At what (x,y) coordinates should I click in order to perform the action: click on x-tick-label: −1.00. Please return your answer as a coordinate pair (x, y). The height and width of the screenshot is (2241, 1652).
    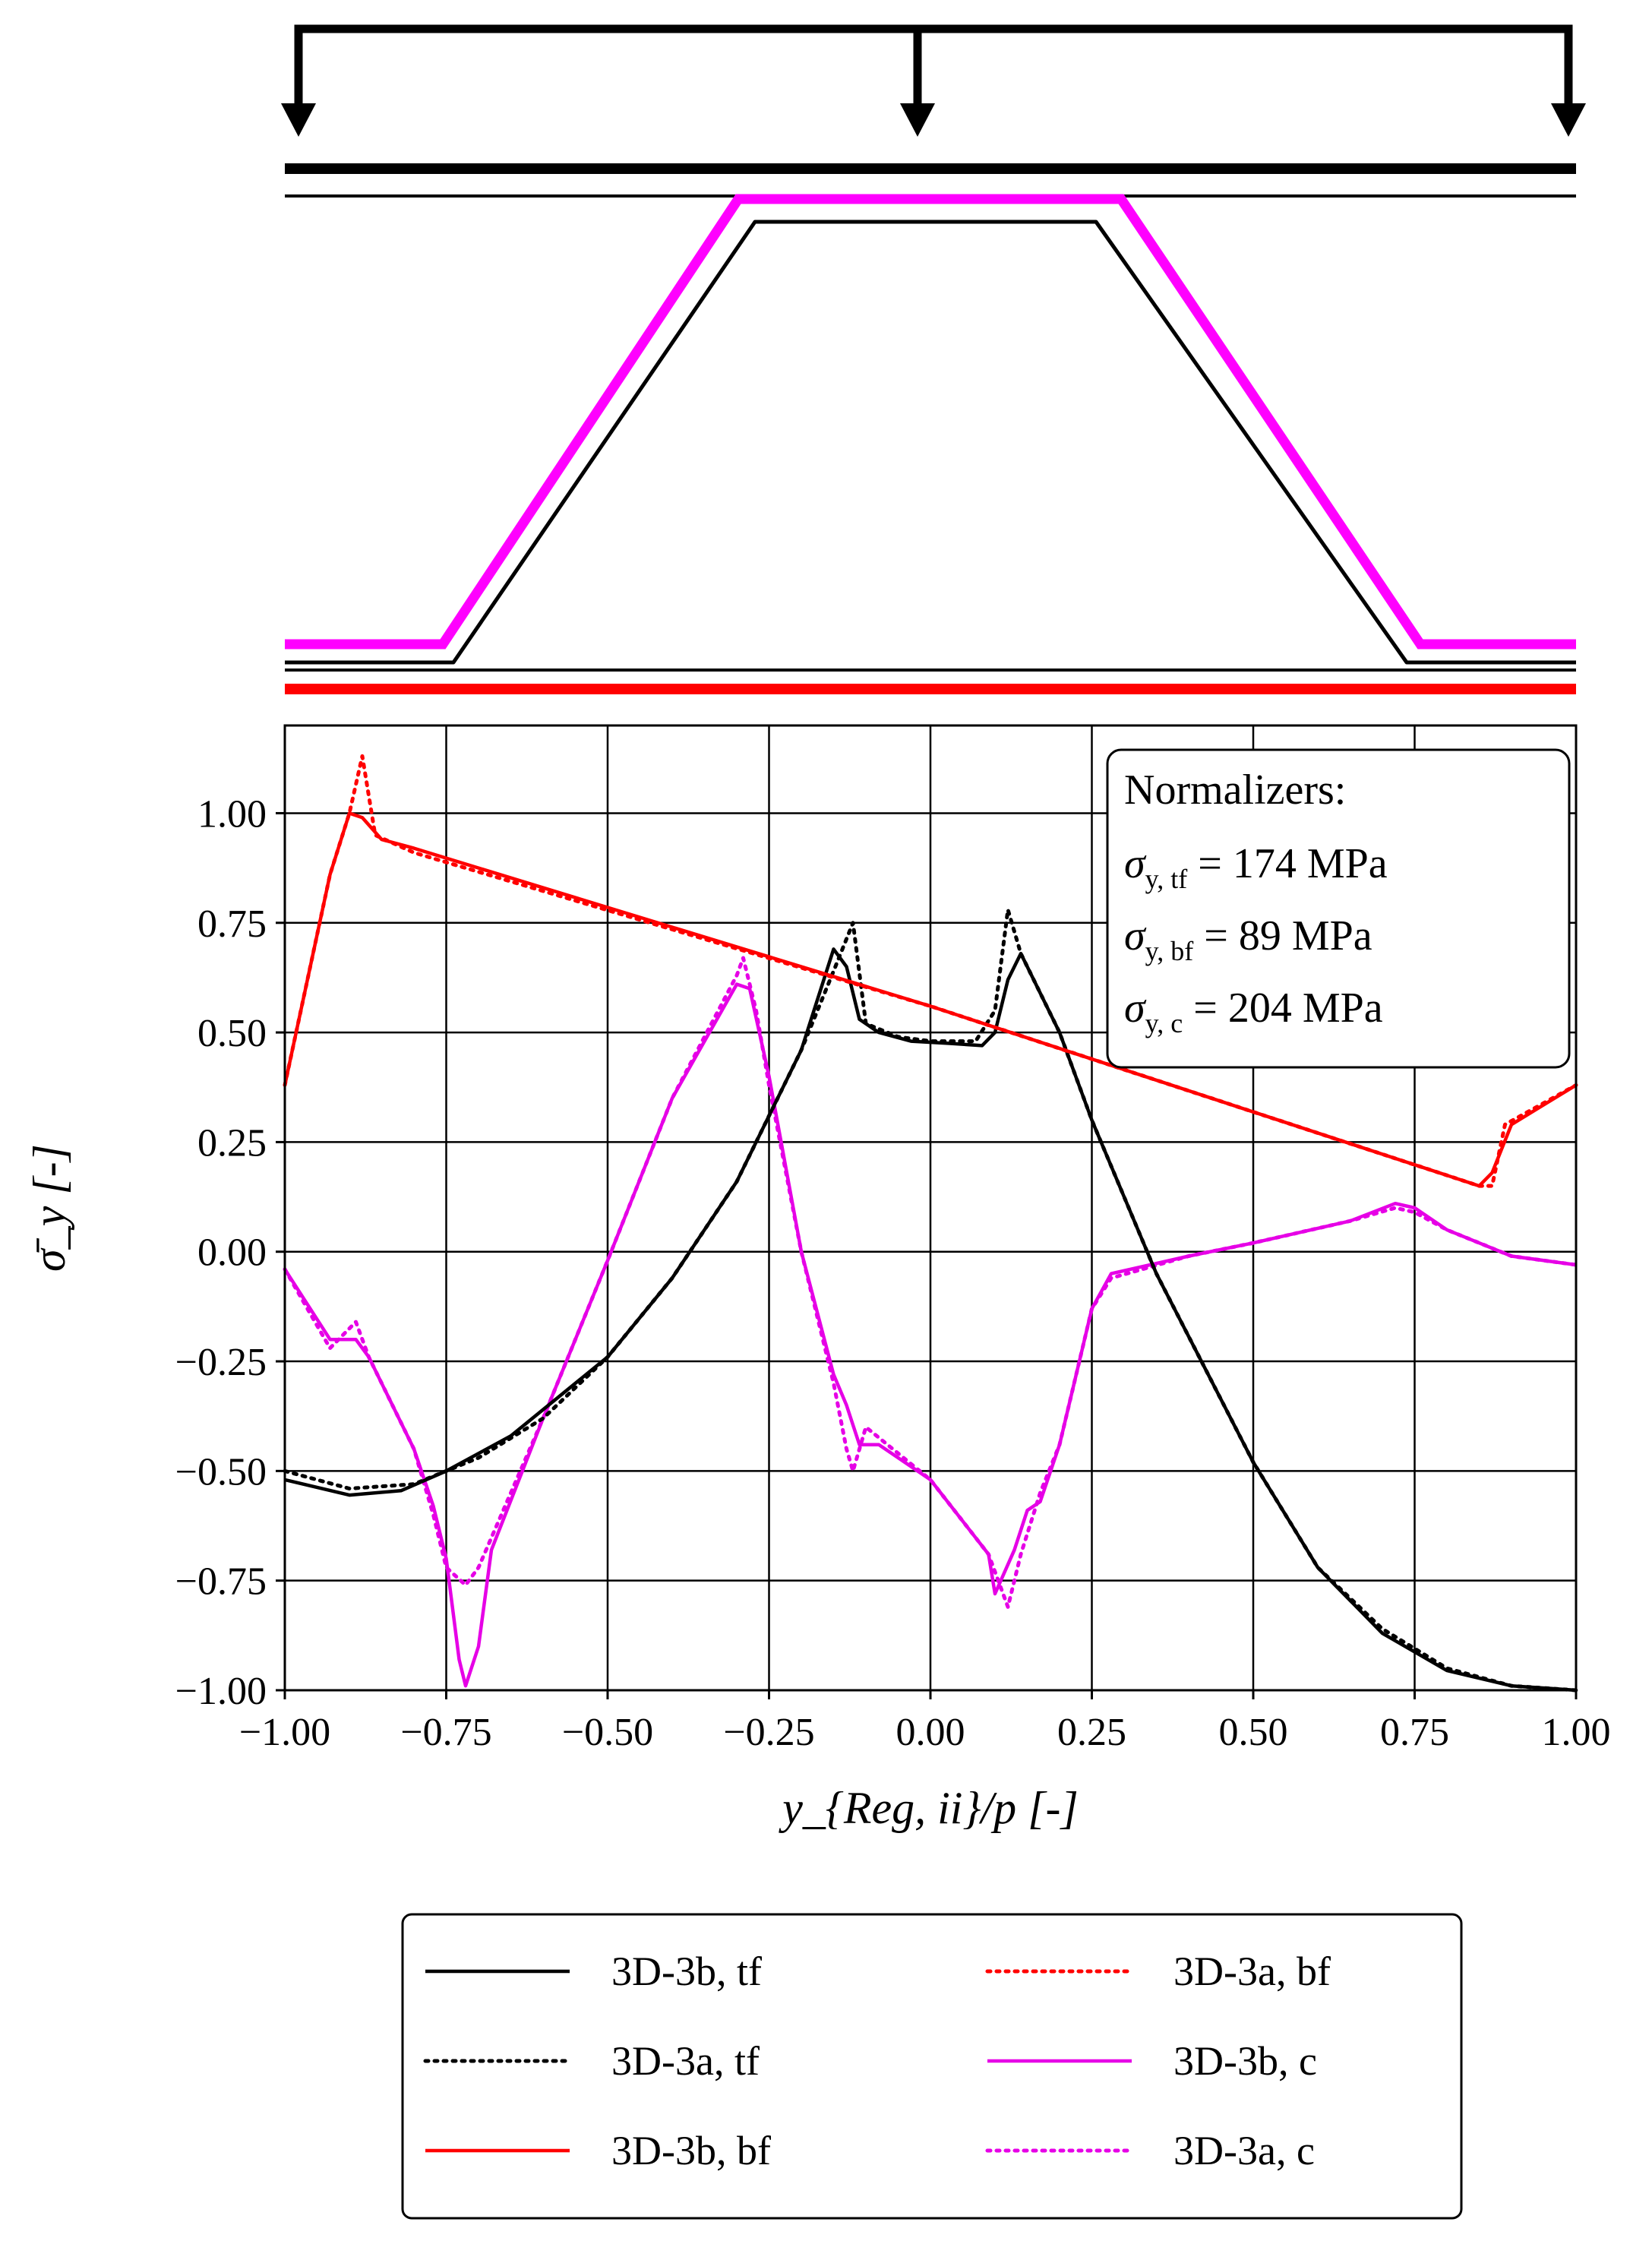
    Looking at the image, I should click on (284, 1732).